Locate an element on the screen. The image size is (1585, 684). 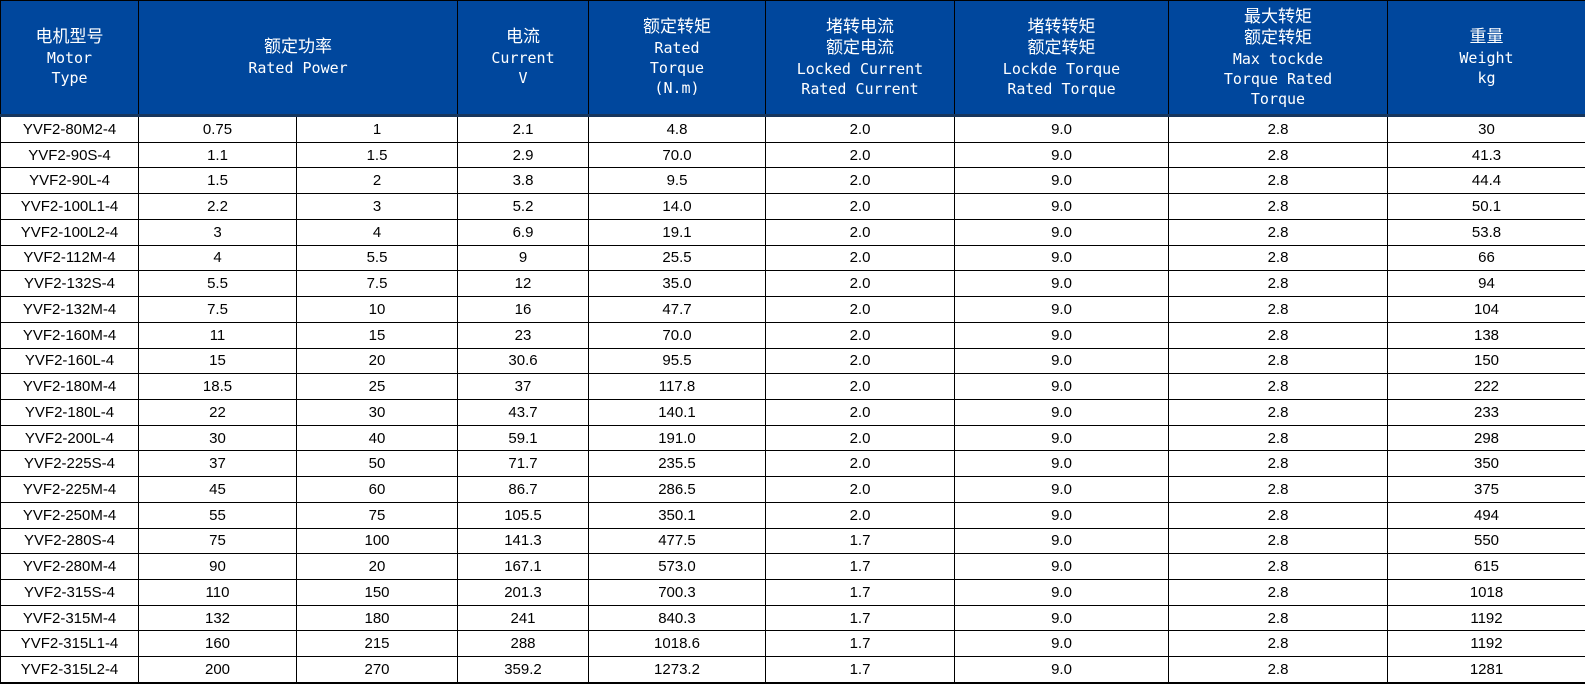
cell-current: 359.2 is located at coordinates (523, 670).